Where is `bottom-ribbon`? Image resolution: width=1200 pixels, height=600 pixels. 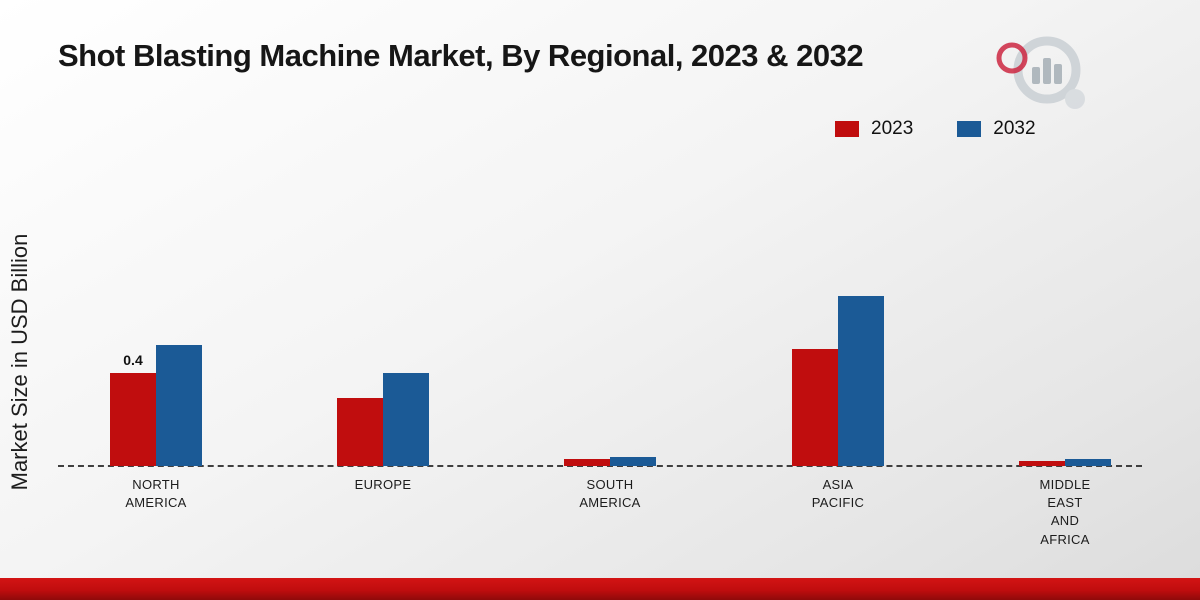 bottom-ribbon is located at coordinates (600, 589).